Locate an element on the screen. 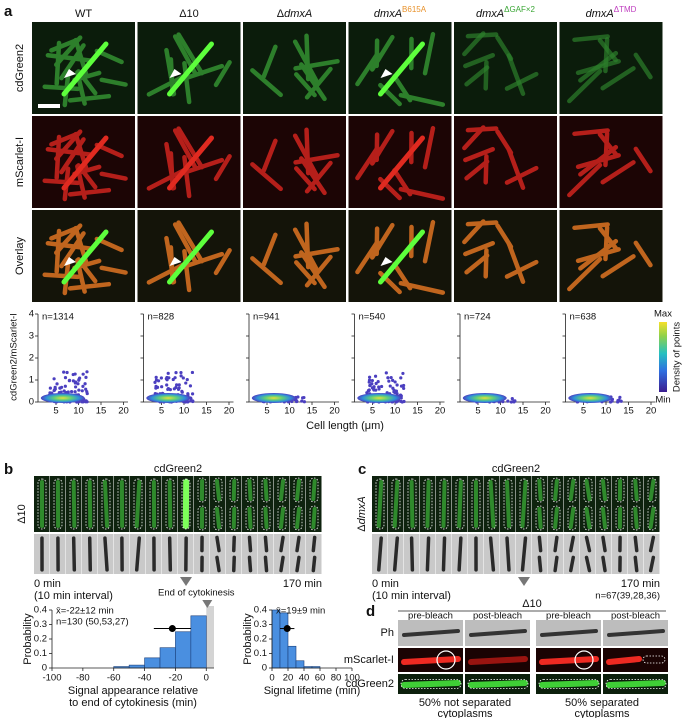  caption: 50% separated is located at coordinates (602, 703).